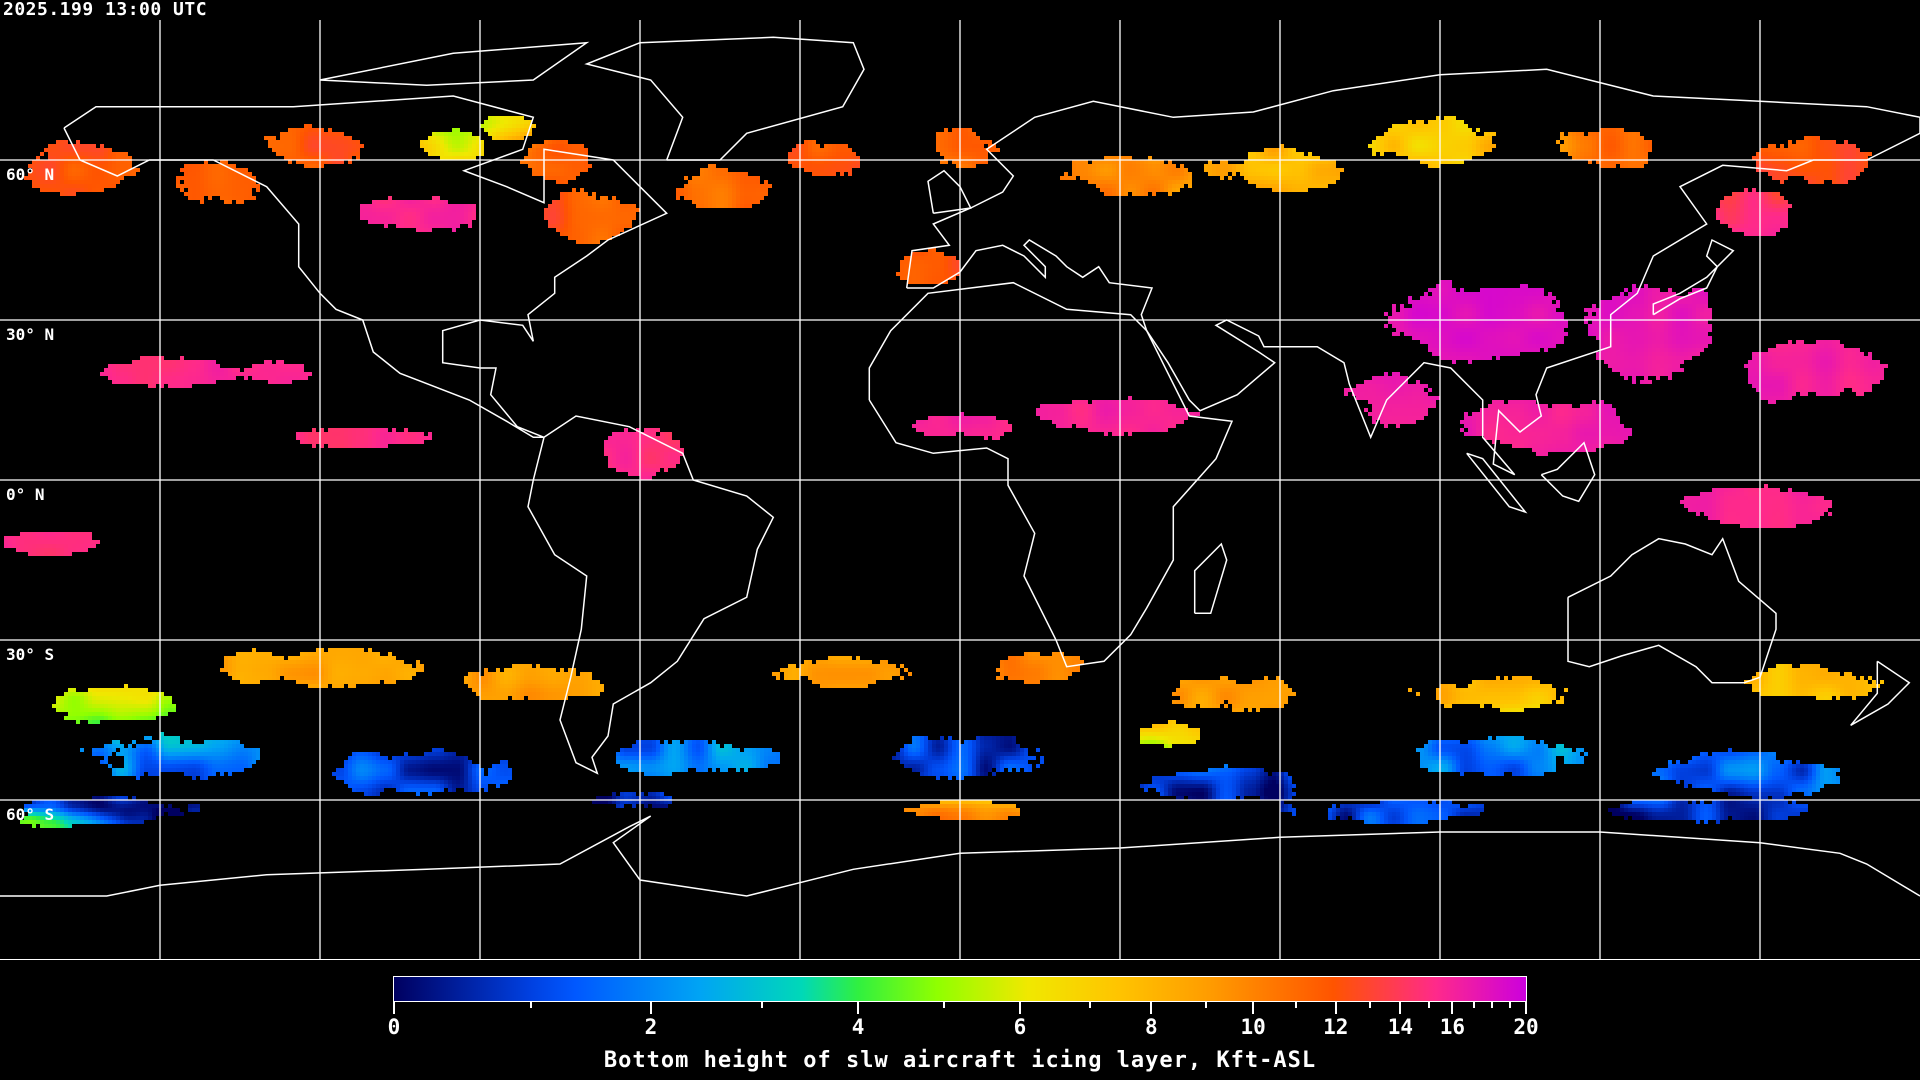 The image size is (1920, 1080). I want to click on colorbar-tick-label: 0, so click(394, 1027).